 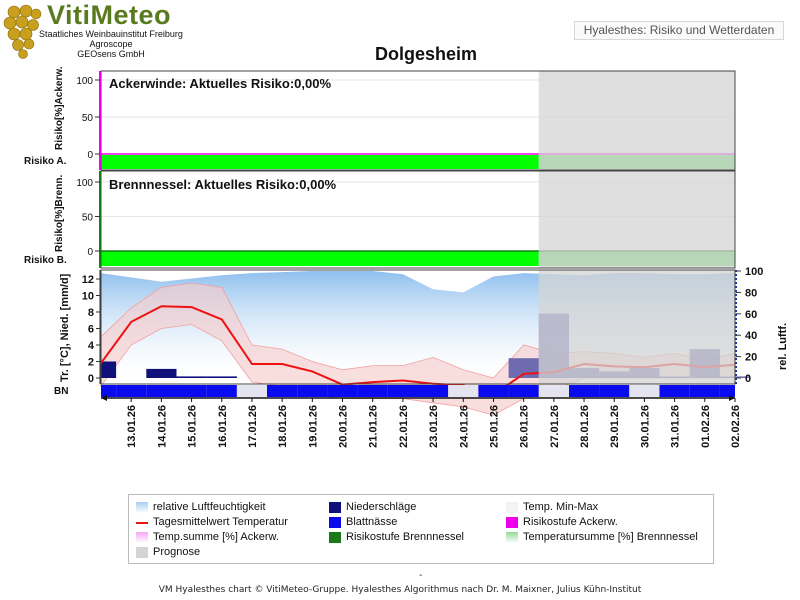 I want to click on x-tick-label: 31.01.26, so click(x=676, y=426).